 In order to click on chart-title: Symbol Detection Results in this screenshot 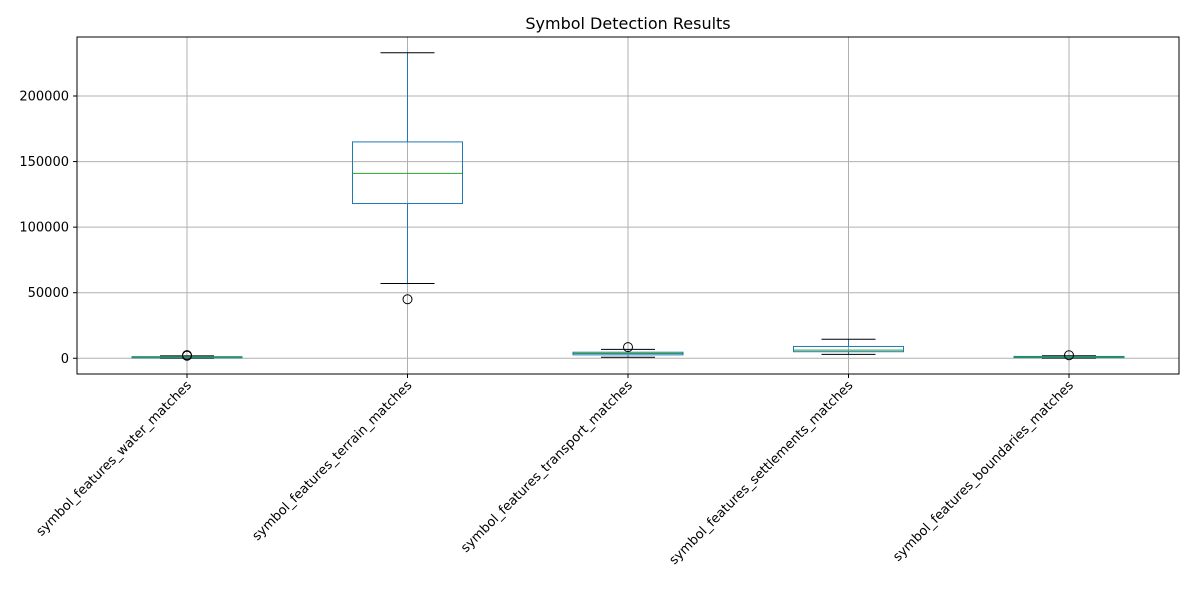, I will do `click(627, 23)`.